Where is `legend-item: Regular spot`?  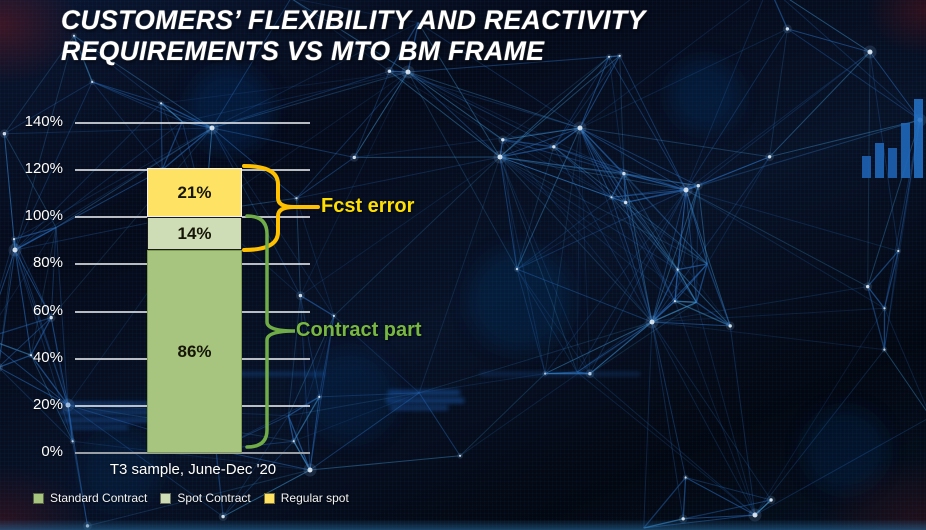 legend-item: Regular spot is located at coordinates (306, 498).